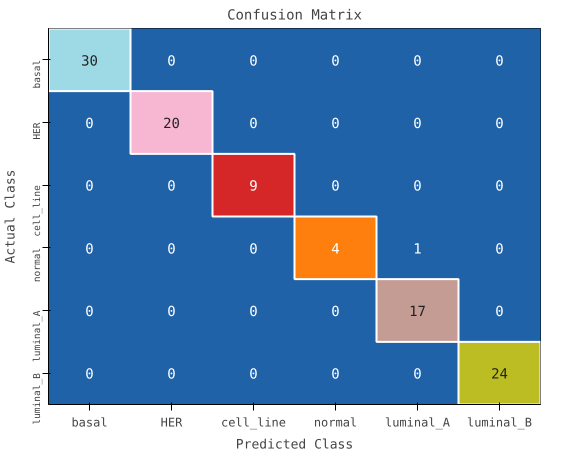 The height and width of the screenshot is (459, 569). What do you see at coordinates (37, 336) in the screenshot?
I see `y-tick-label: luminal_A` at bounding box center [37, 336].